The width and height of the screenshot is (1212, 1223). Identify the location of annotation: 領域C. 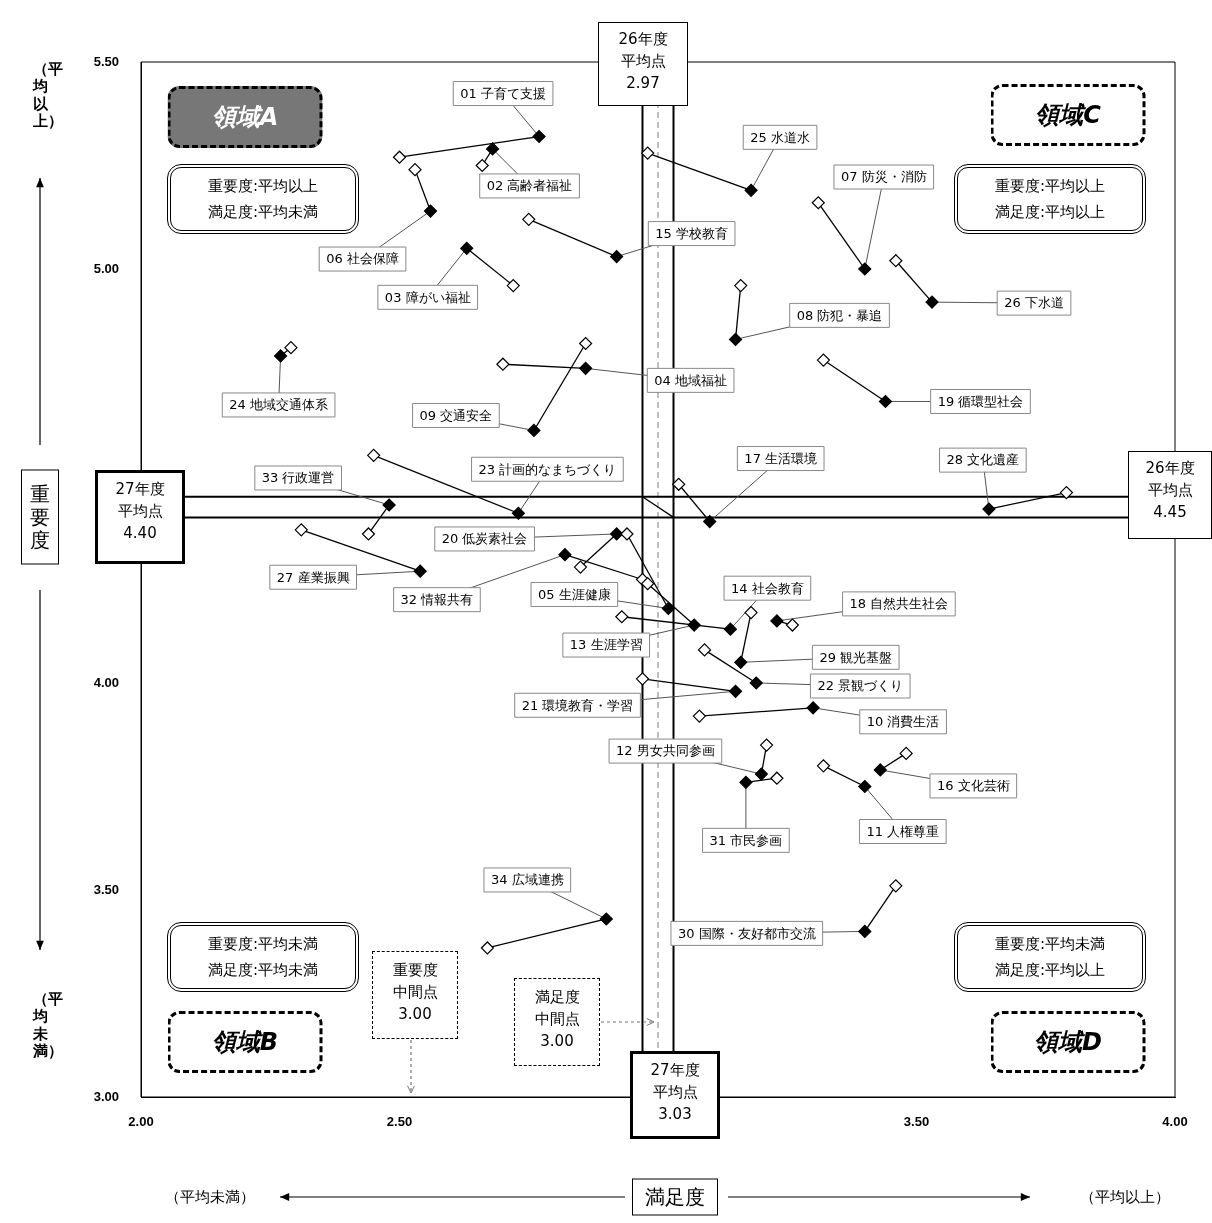
(1068, 115).